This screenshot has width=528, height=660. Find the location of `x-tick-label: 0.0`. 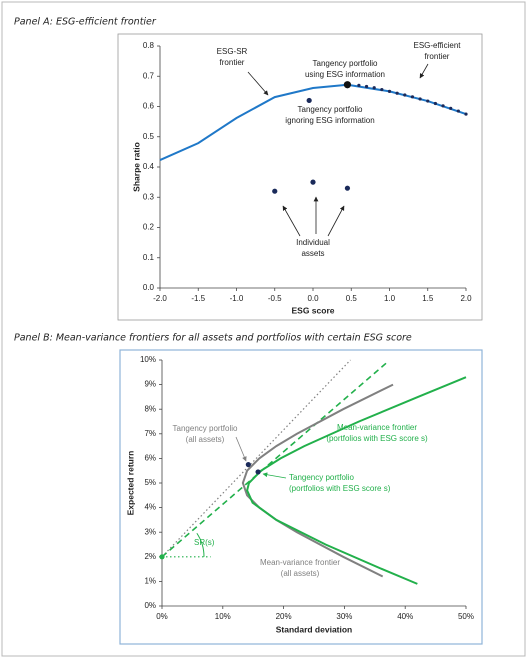

x-tick-label: 0.0 is located at coordinates (313, 298).